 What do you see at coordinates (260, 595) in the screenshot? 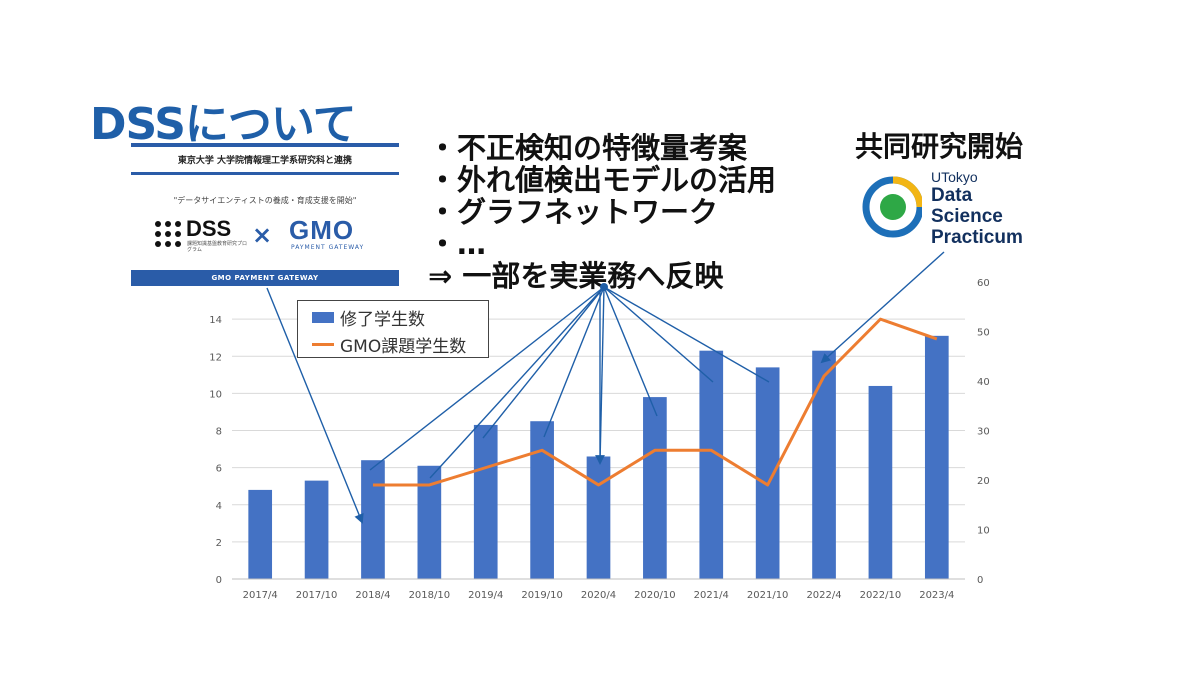
I see `x-tick-label: 2017/4` at bounding box center [260, 595].